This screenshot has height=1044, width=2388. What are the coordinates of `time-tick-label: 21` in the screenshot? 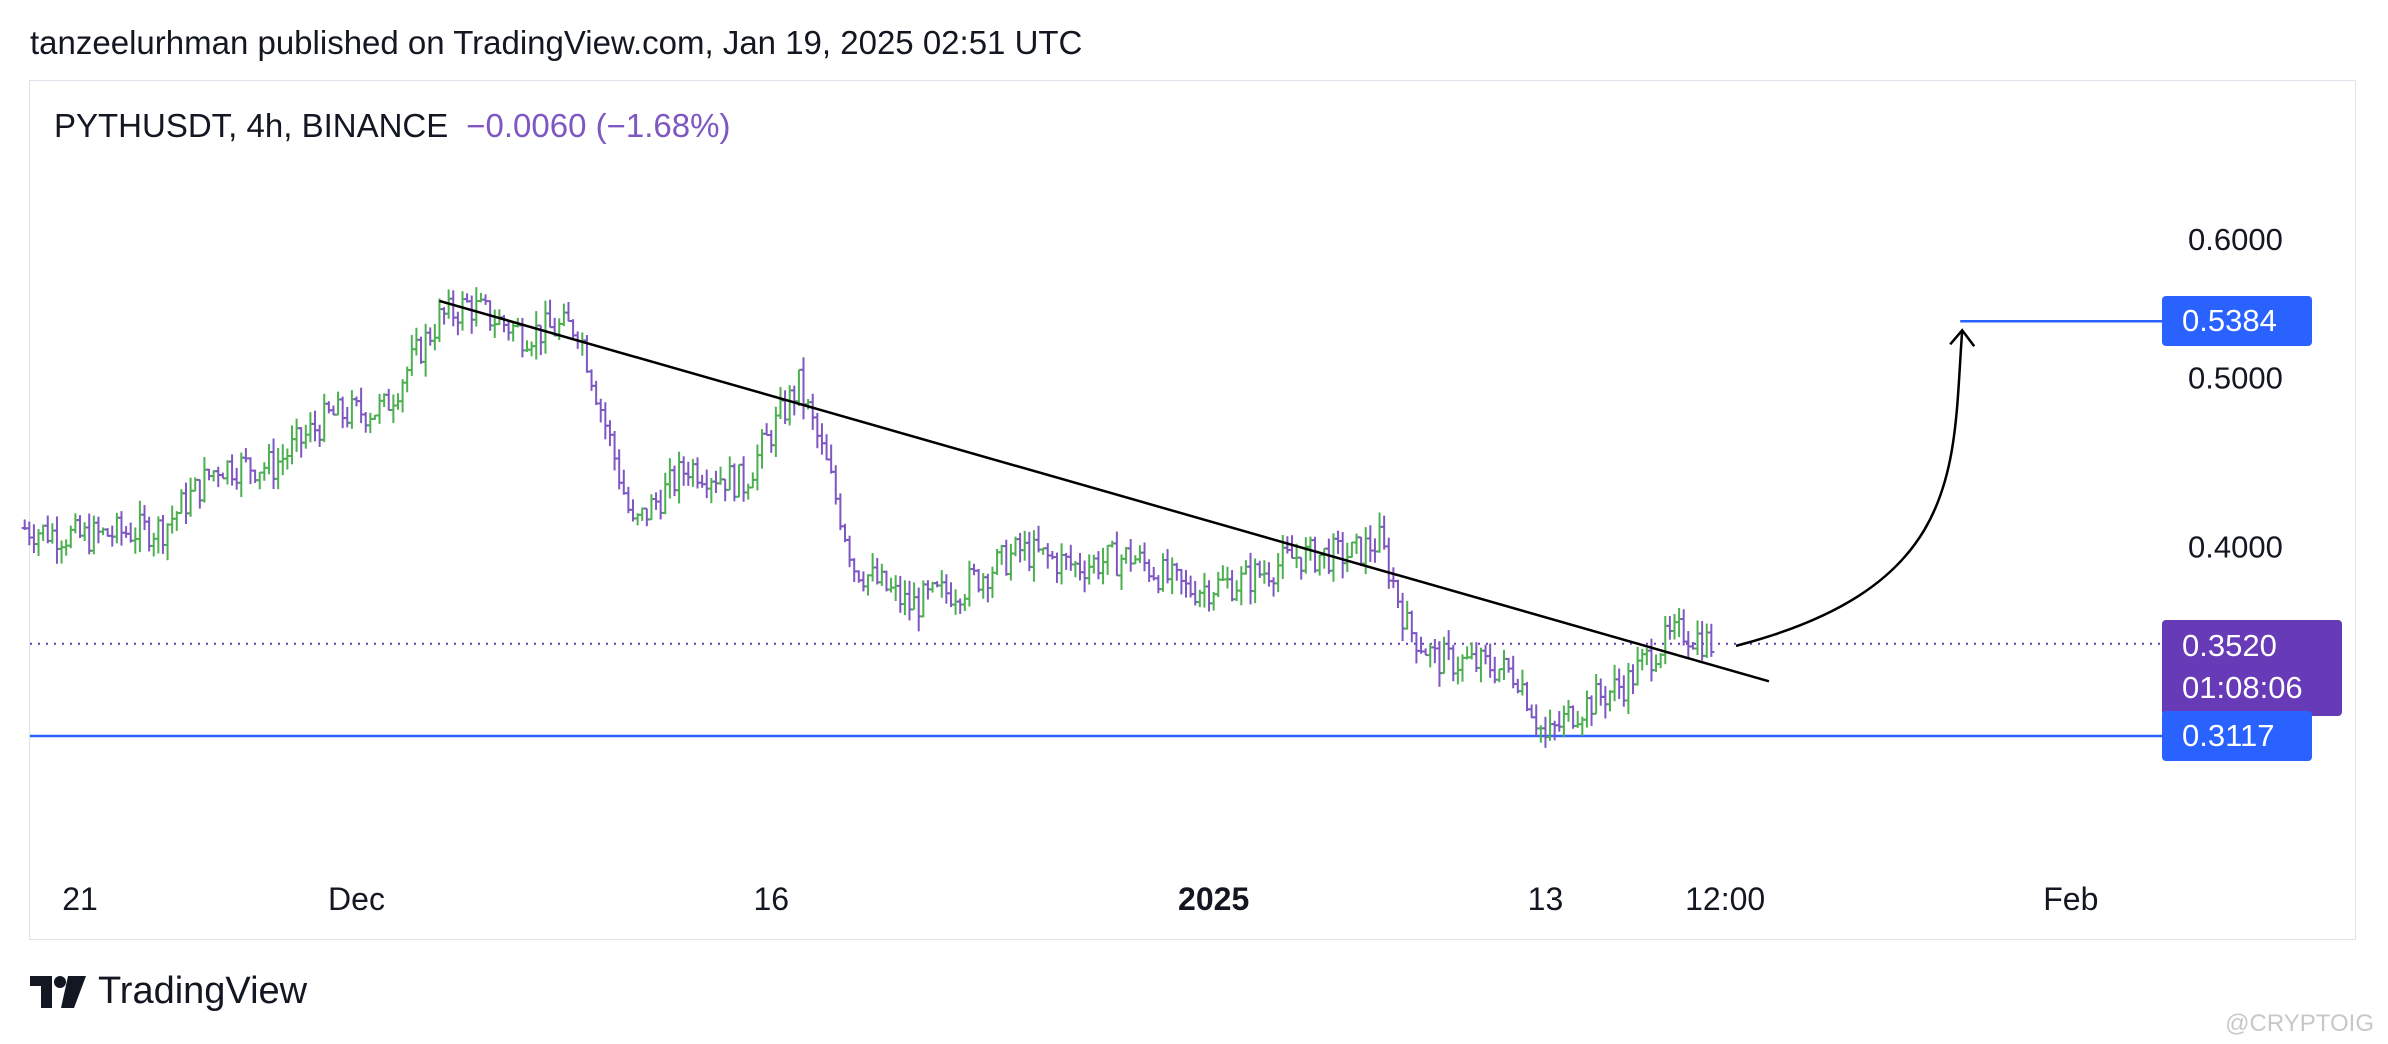 It's located at (80, 899).